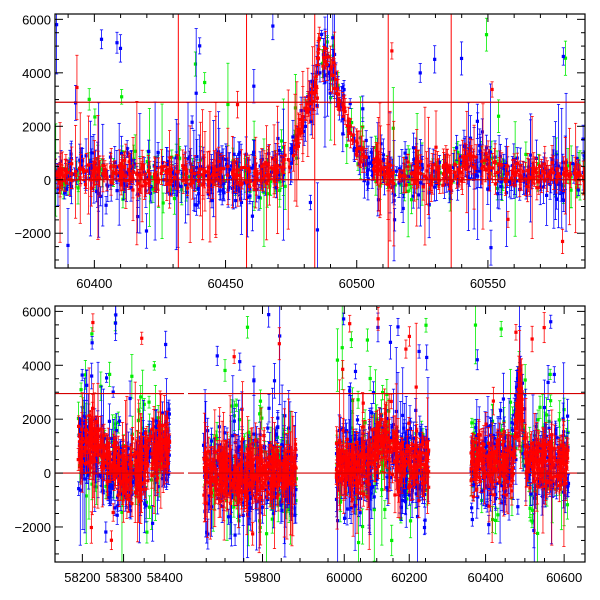 Image resolution: width=600 pixels, height=600 pixels. I want to click on bottom-ytick-label: 4000, so click(36, 365).